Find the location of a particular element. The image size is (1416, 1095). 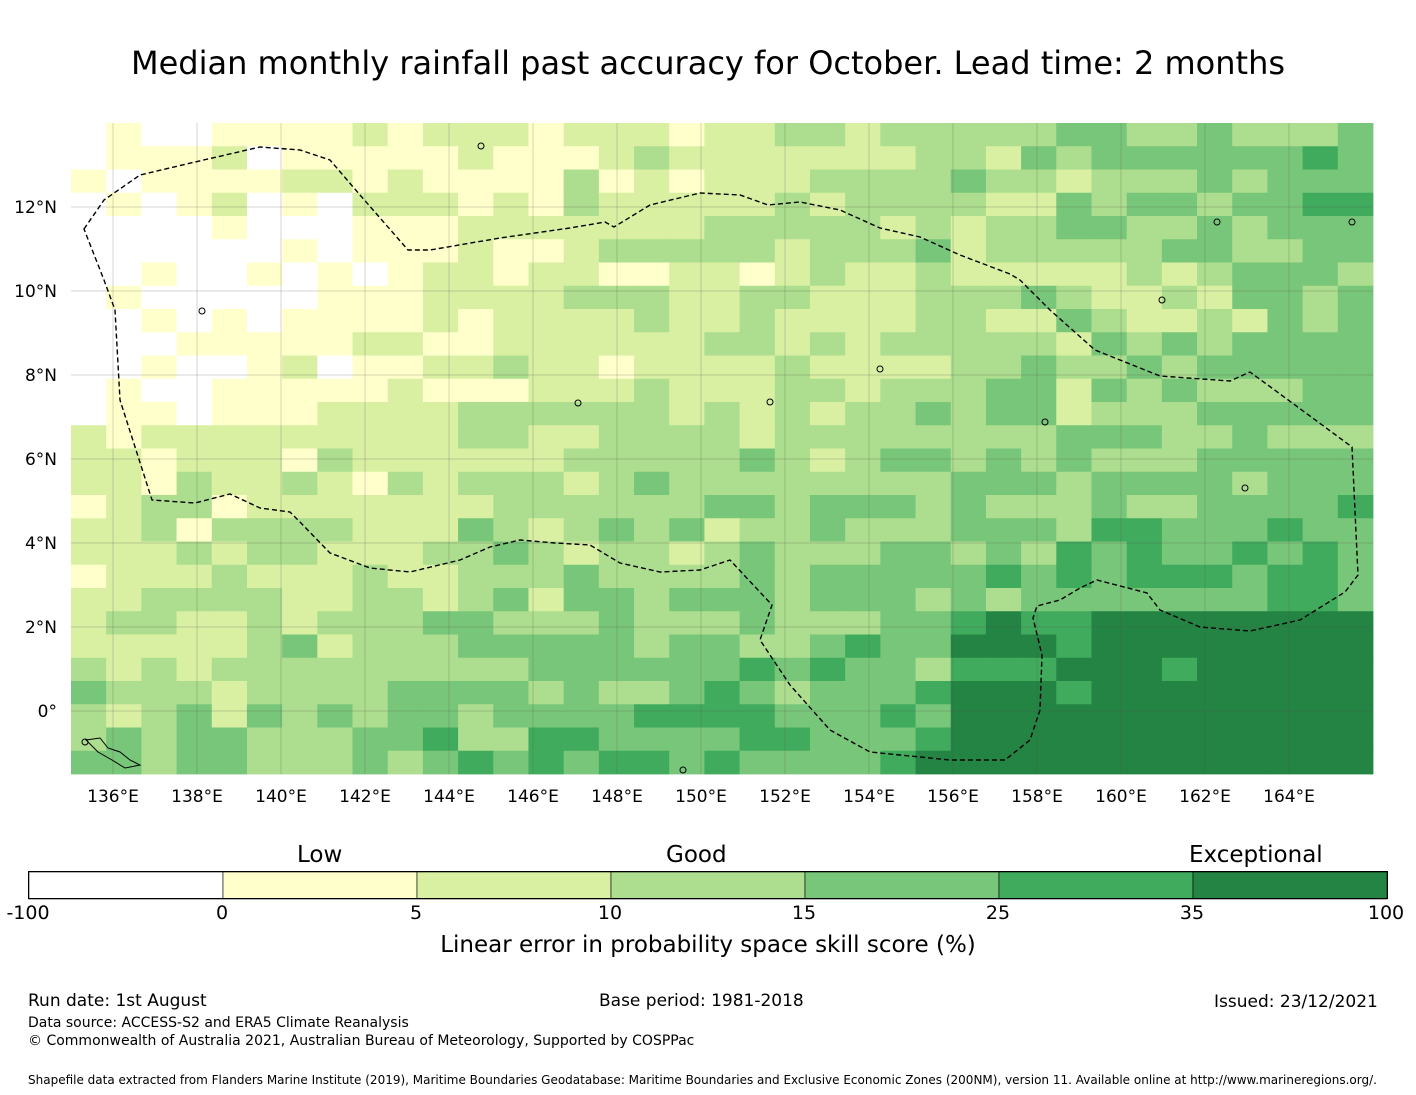

legend-category-low: Low is located at coordinates (320, 855).